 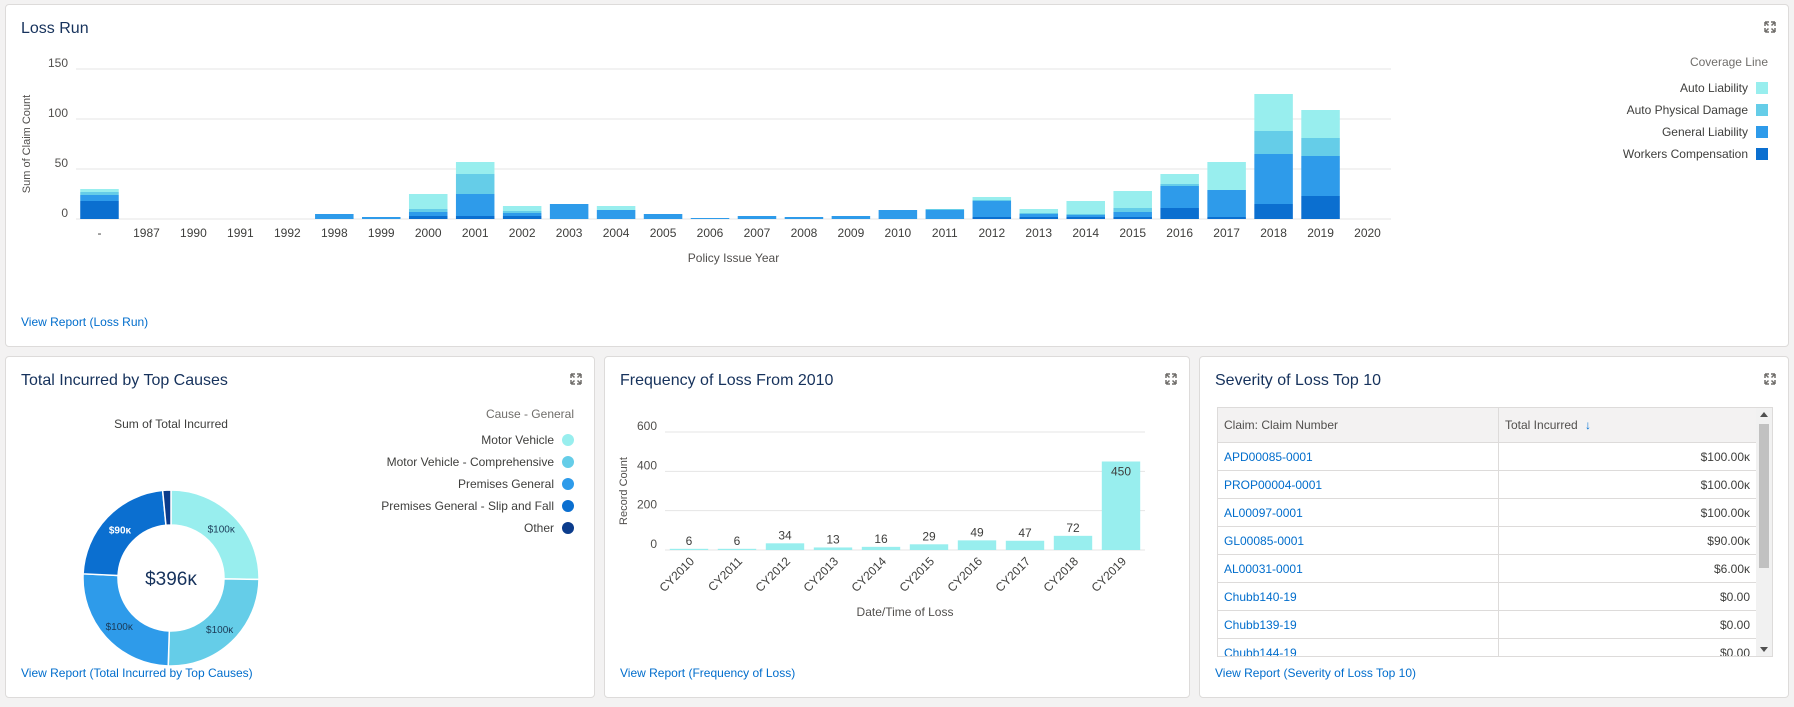 What do you see at coordinates (1668, 154) in the screenshot?
I see `legend-item: Workers Compensation` at bounding box center [1668, 154].